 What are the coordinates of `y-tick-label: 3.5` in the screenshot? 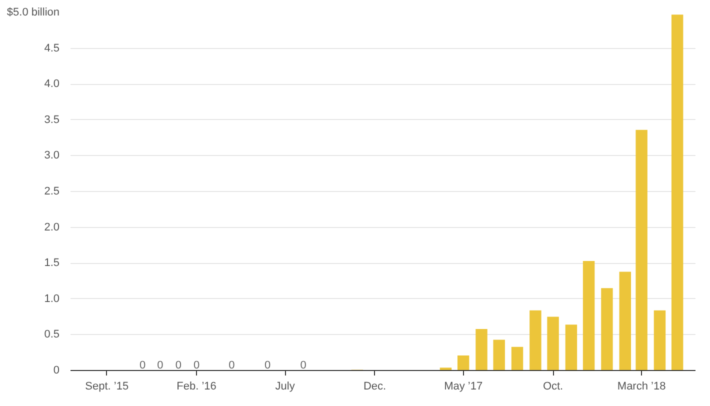 It's located at (52, 120).